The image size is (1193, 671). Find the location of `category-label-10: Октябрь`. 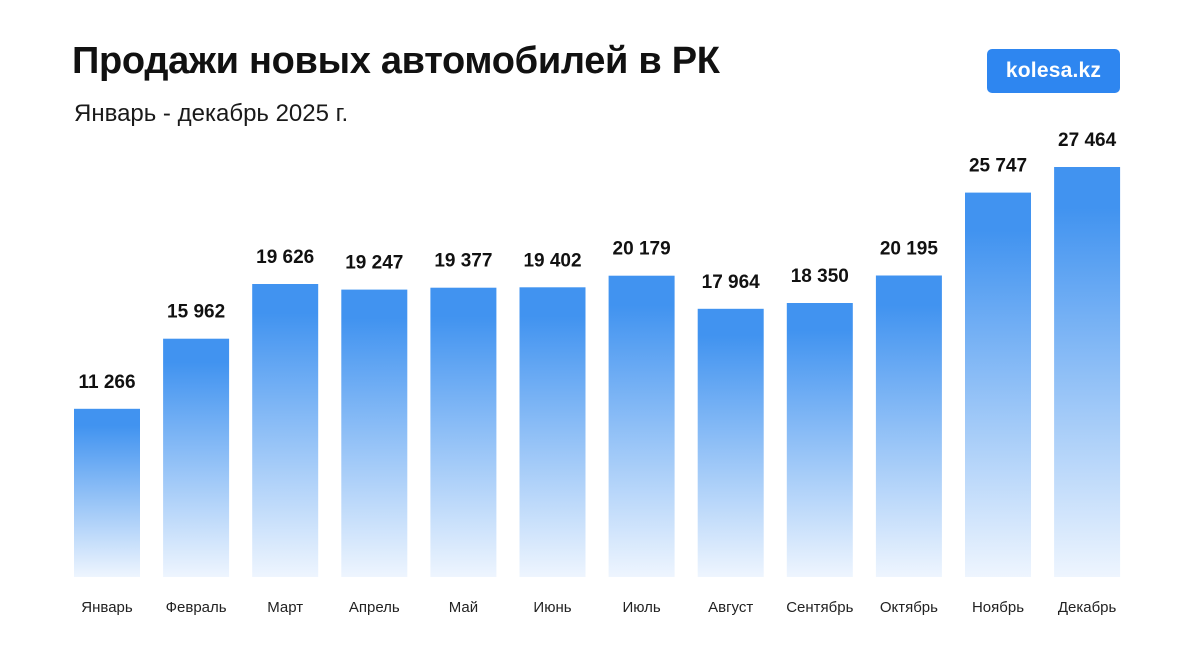

category-label-10: Октябрь is located at coordinates (909, 607).